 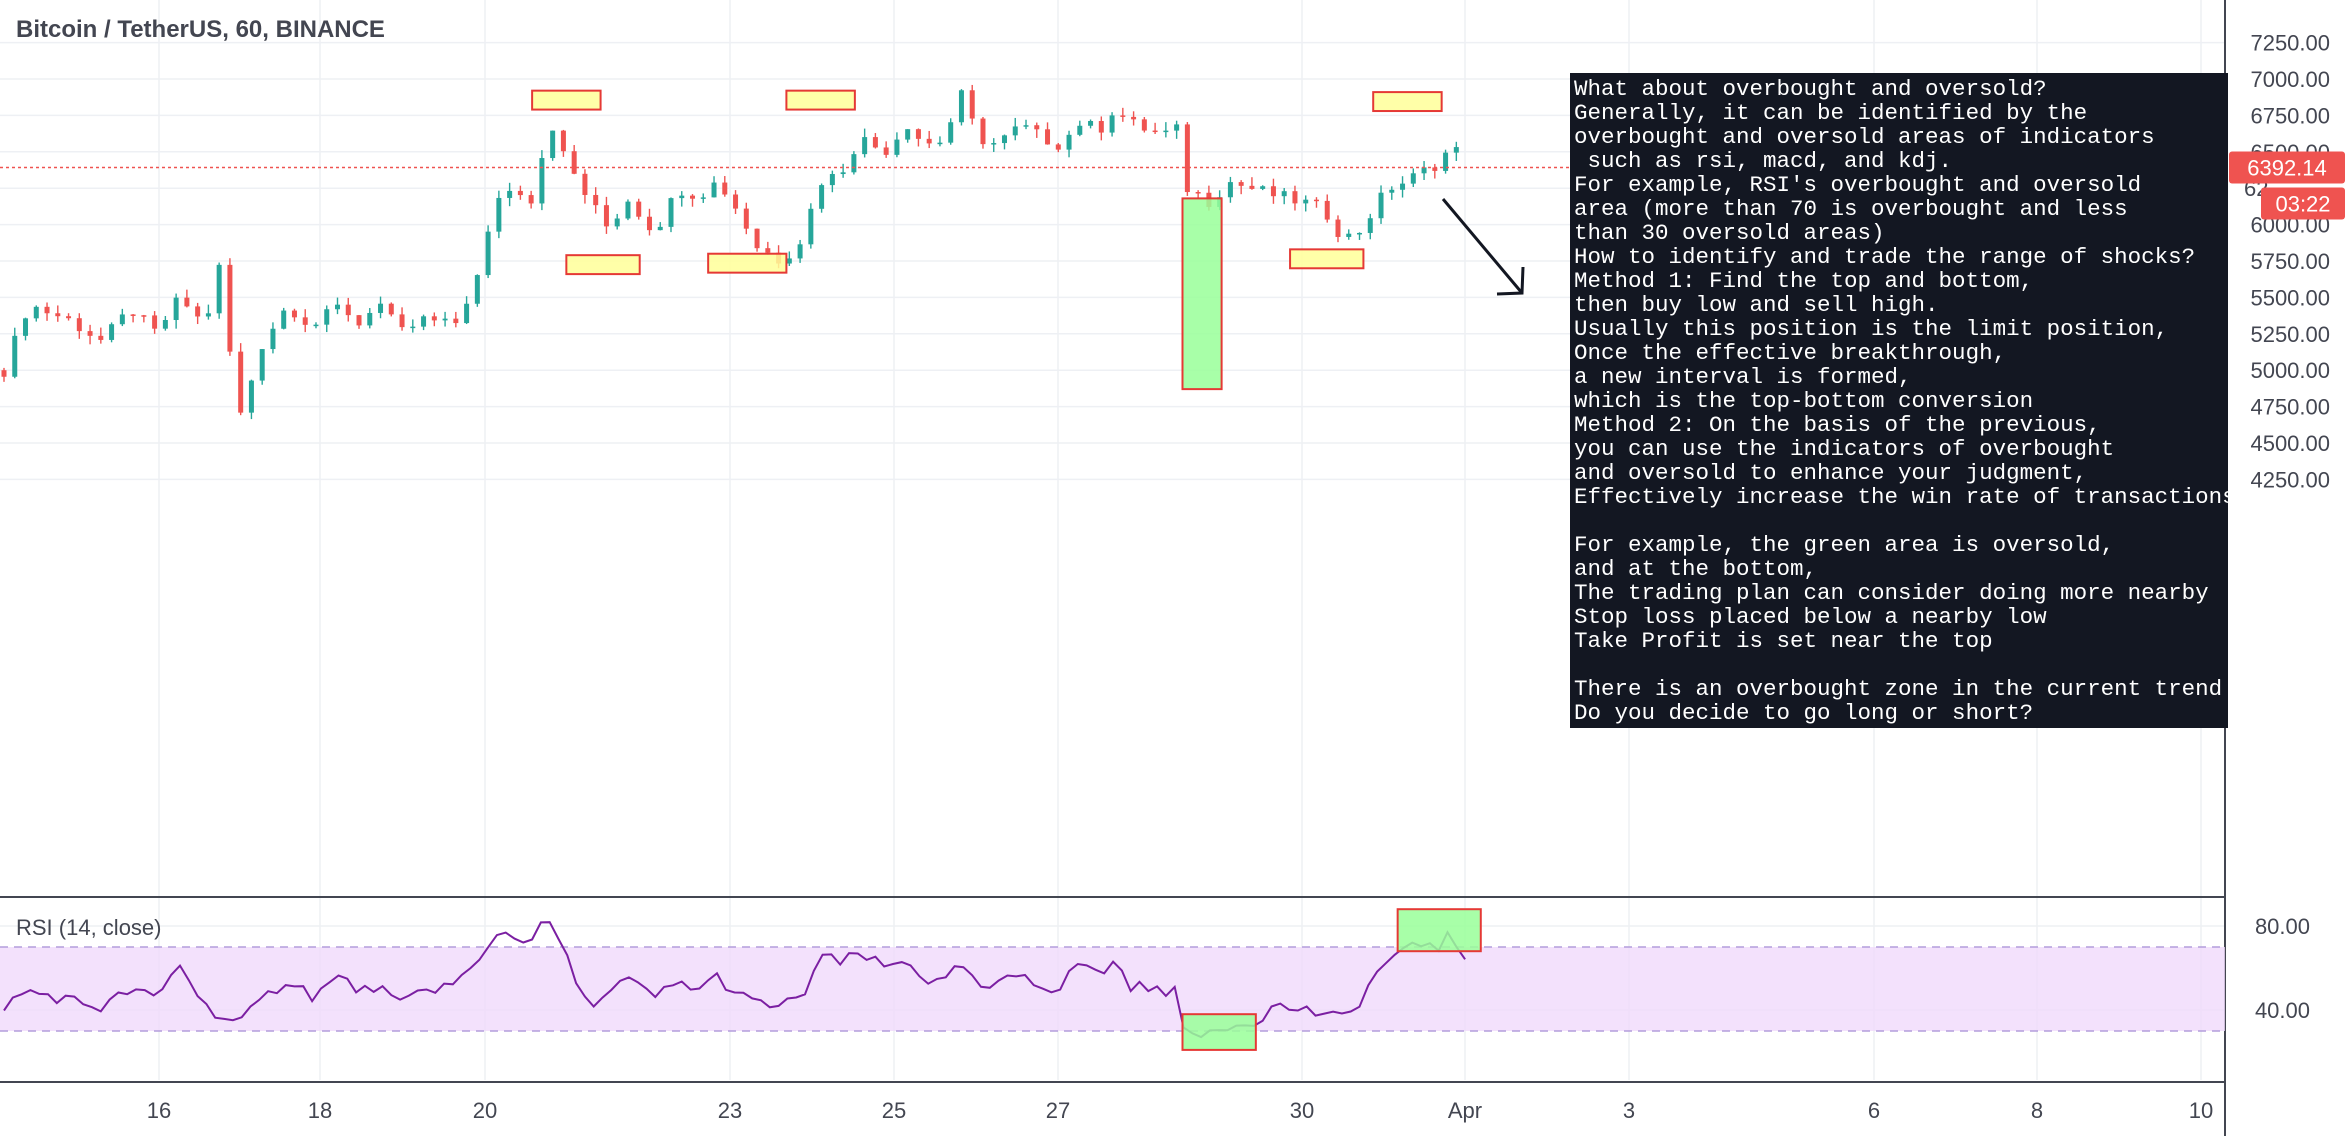 I want to click on price-axis-label: 5000.00, so click(x=2290, y=370).